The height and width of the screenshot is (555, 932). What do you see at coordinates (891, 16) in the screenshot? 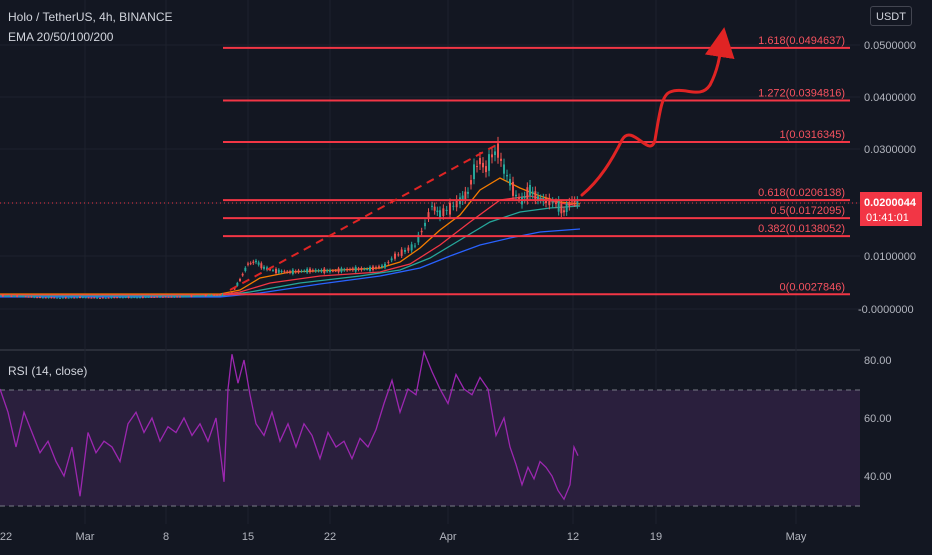
I see `currency-button: USDT` at bounding box center [891, 16].